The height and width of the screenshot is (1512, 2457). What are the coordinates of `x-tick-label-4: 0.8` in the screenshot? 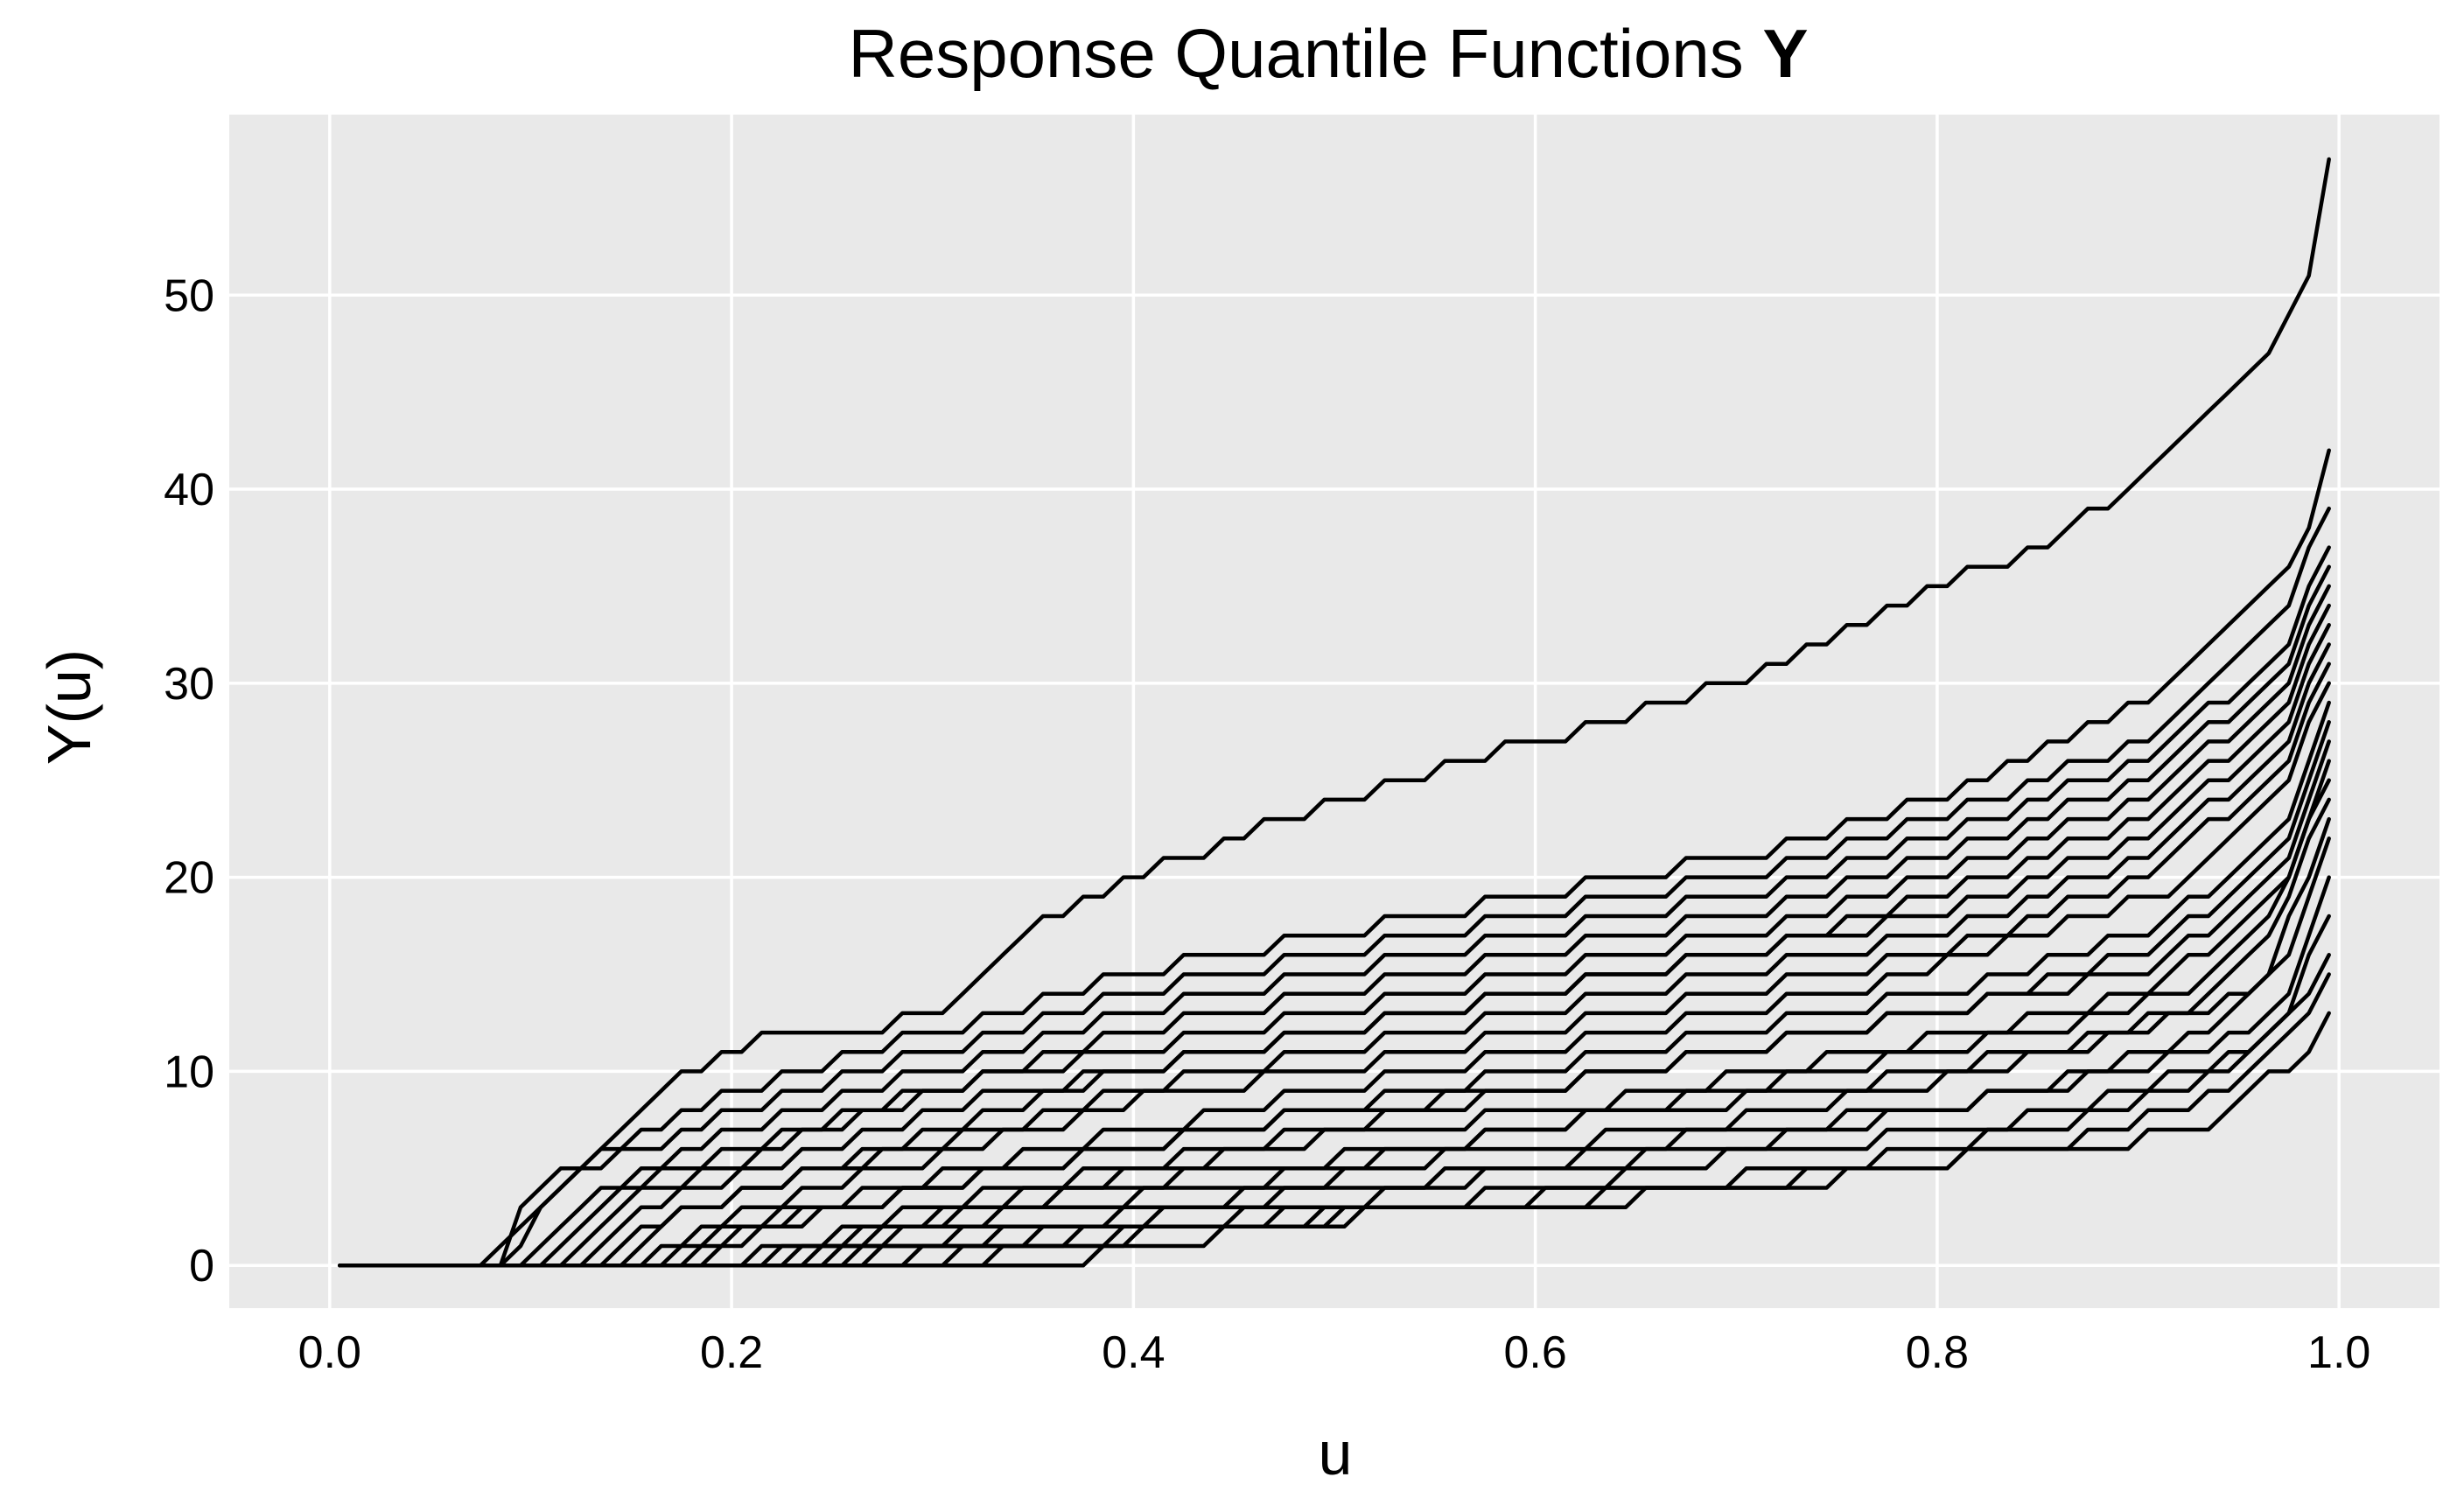 It's located at (1937, 1352).